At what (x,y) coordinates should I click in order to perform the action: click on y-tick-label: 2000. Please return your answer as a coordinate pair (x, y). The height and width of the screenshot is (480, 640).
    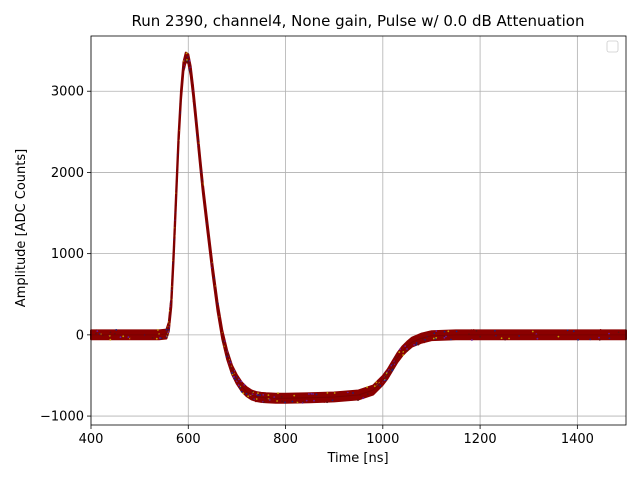
    Looking at the image, I should click on (67, 173).